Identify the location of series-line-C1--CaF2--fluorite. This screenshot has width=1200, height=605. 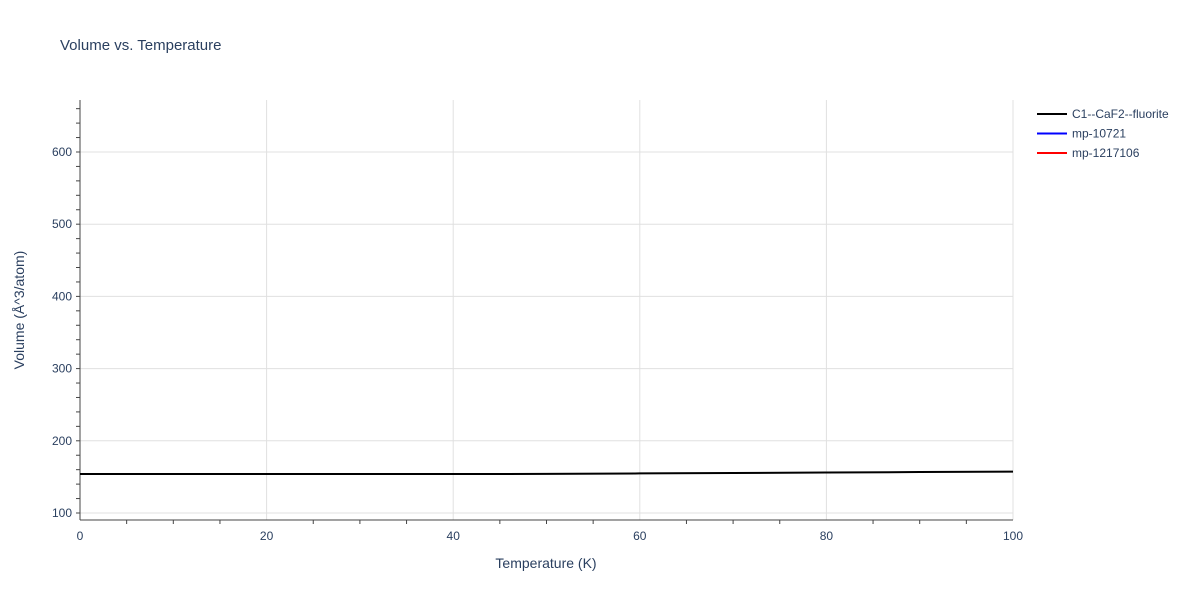
(547, 473).